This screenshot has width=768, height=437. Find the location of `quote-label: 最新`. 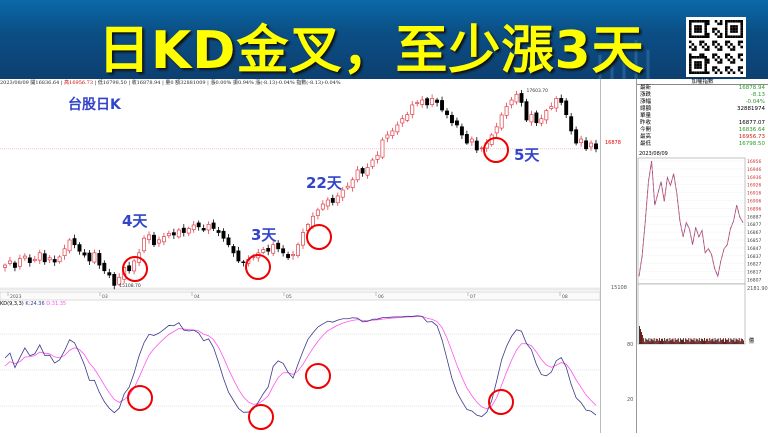

quote-label: 最新 is located at coordinates (646, 88).